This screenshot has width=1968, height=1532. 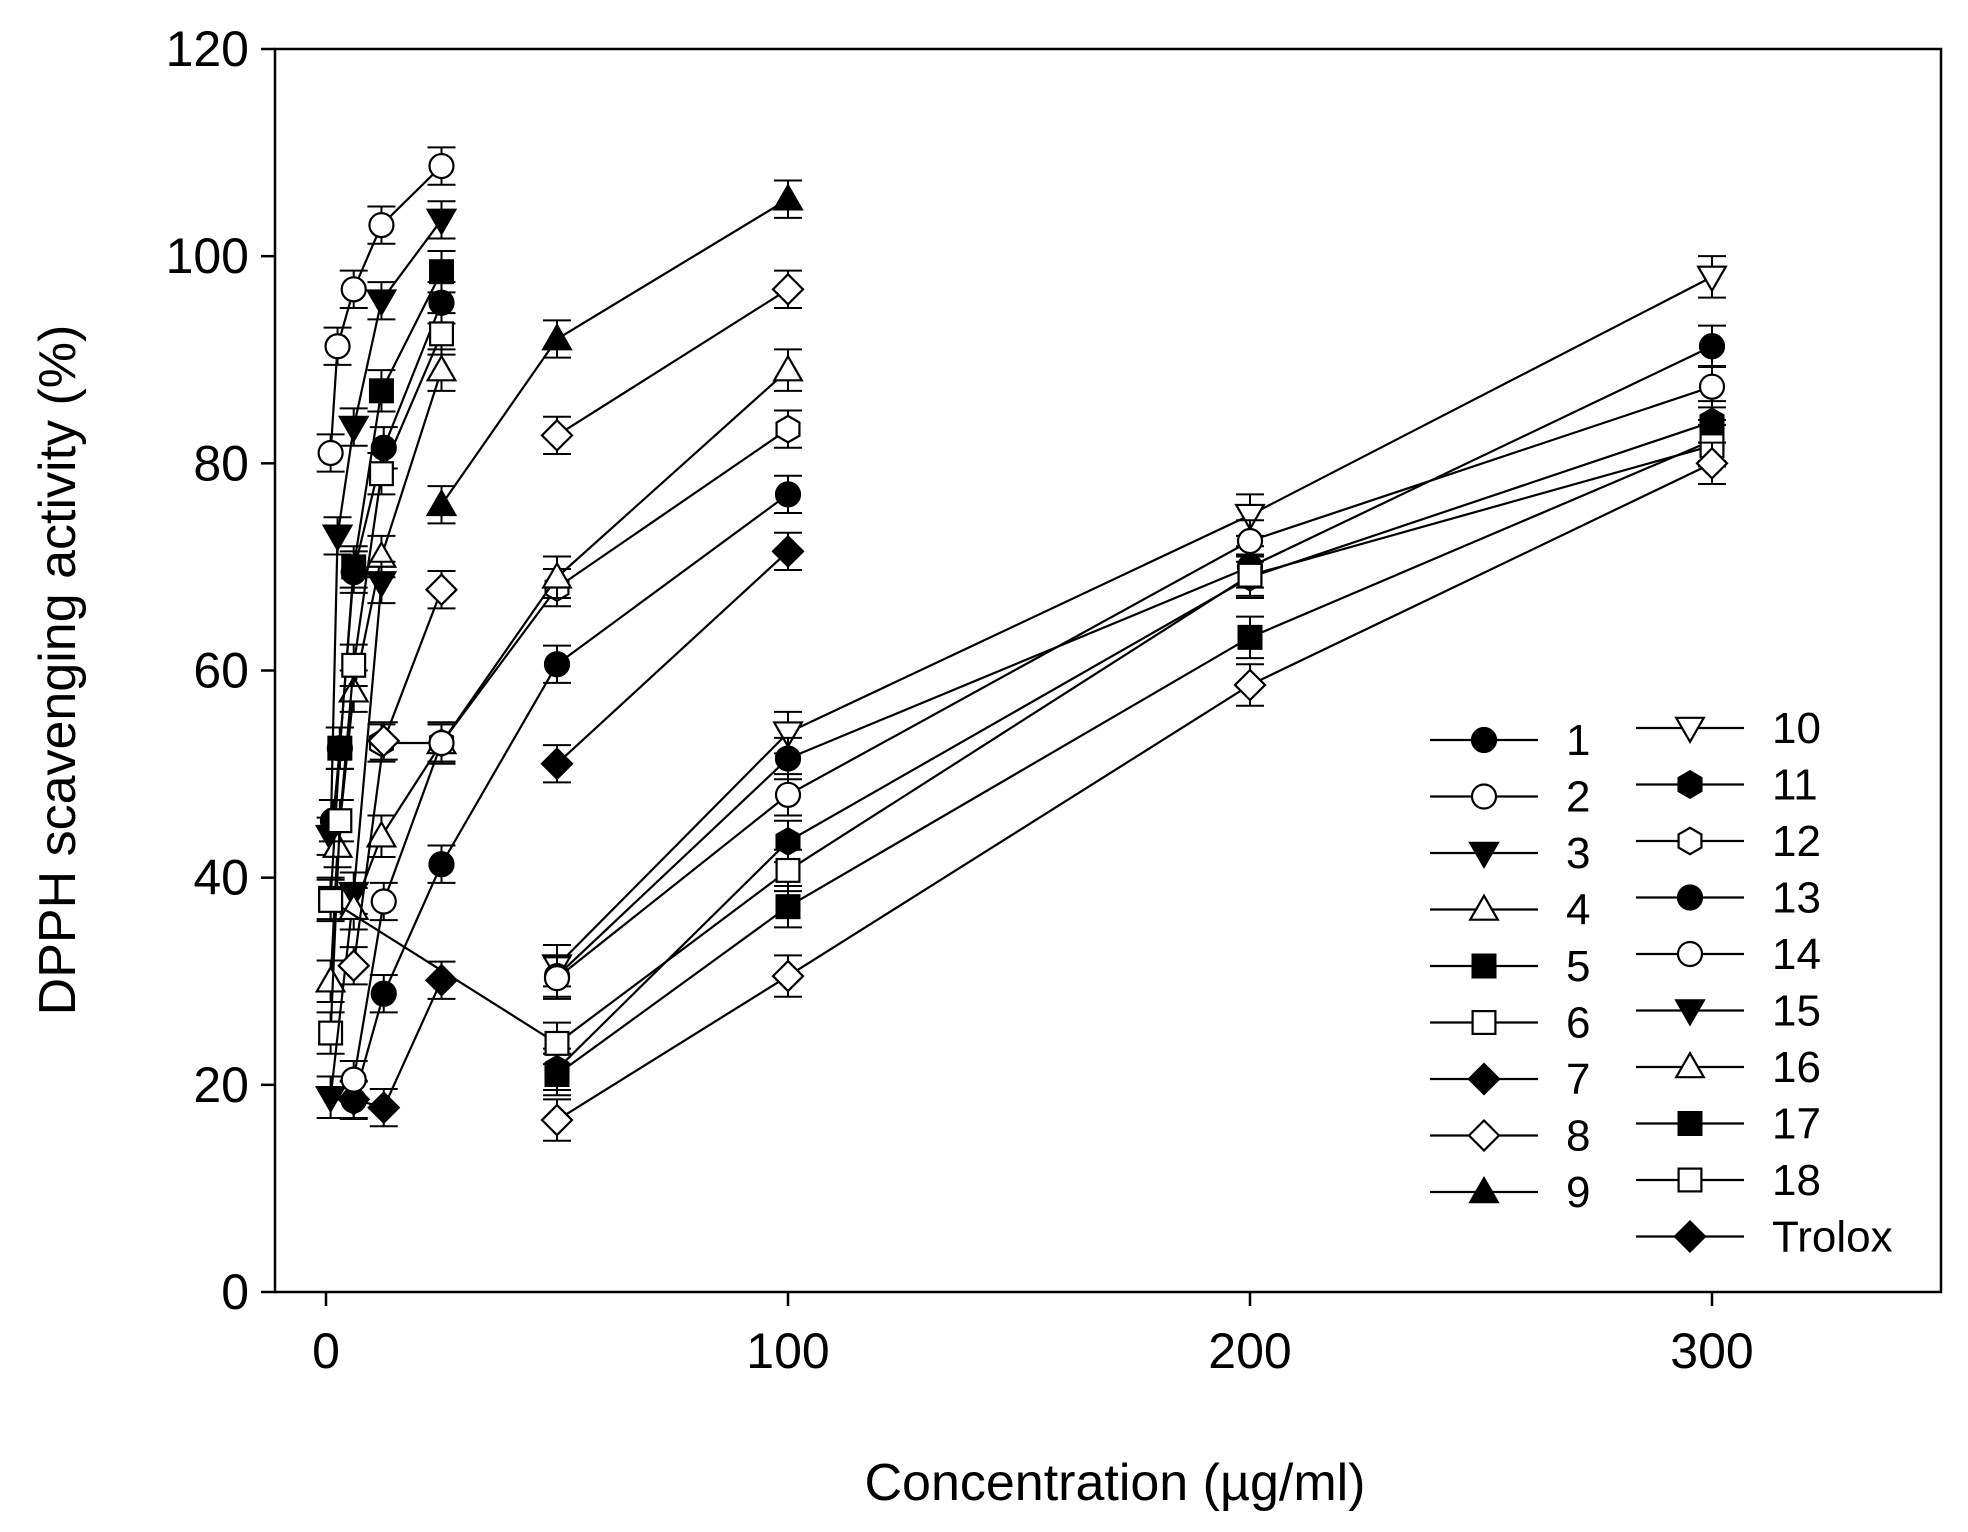 What do you see at coordinates (235, 1292) in the screenshot?
I see `y-tick-label: 0` at bounding box center [235, 1292].